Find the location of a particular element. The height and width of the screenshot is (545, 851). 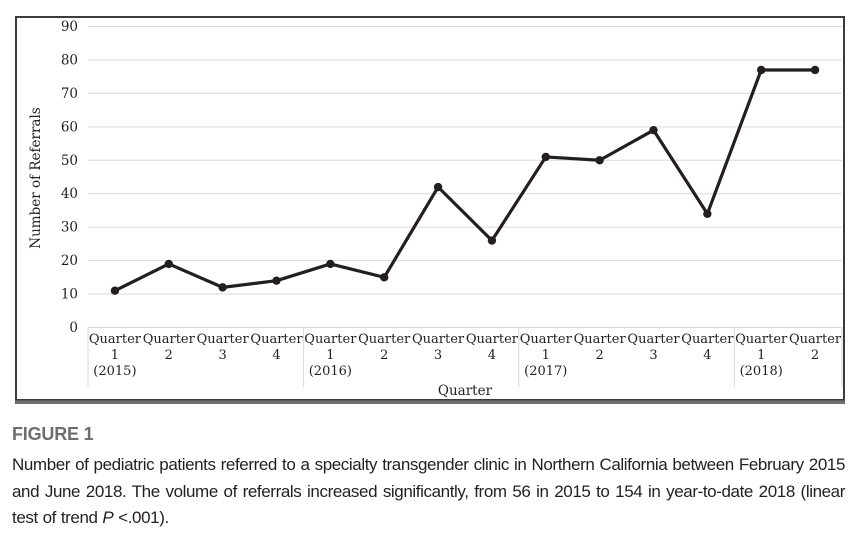

y-tick-label: 0 is located at coordinates (73, 328).